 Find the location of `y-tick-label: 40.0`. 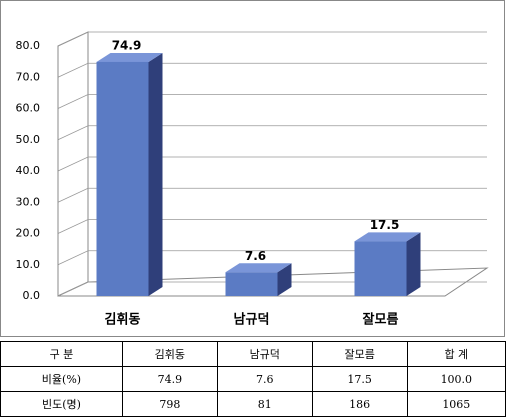

y-tick-label: 40.0 is located at coordinates (28, 170).